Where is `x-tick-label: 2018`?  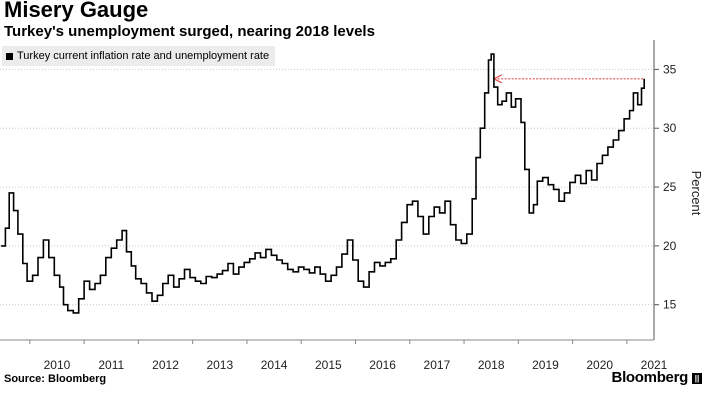
x-tick-label: 2018 is located at coordinates (491, 365).